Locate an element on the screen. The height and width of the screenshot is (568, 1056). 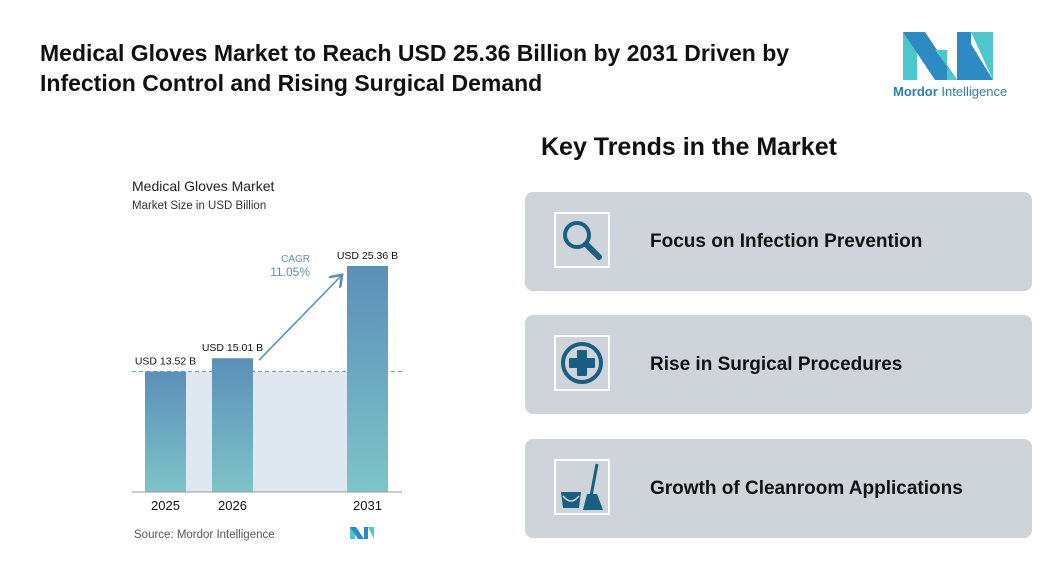
mordor-logo is located at coordinates (948, 56).